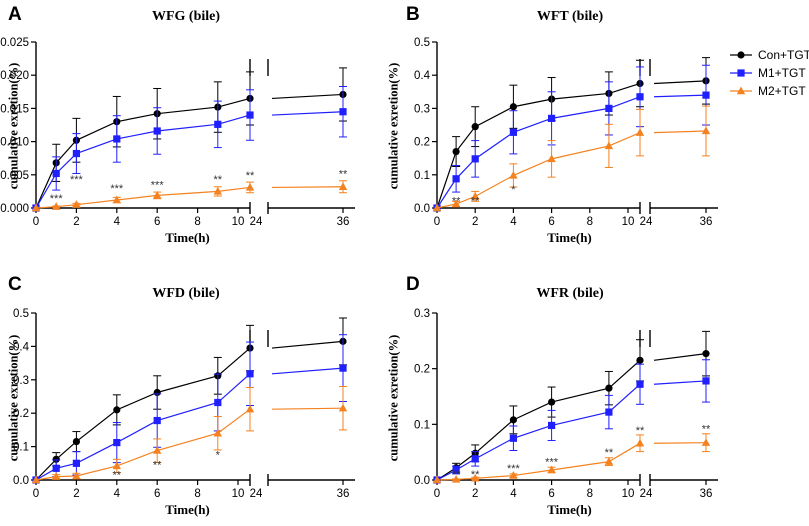 The width and height of the screenshot is (809, 526). Describe the element at coordinates (117, 494) in the screenshot. I see `x-tick-label: 4` at that location.